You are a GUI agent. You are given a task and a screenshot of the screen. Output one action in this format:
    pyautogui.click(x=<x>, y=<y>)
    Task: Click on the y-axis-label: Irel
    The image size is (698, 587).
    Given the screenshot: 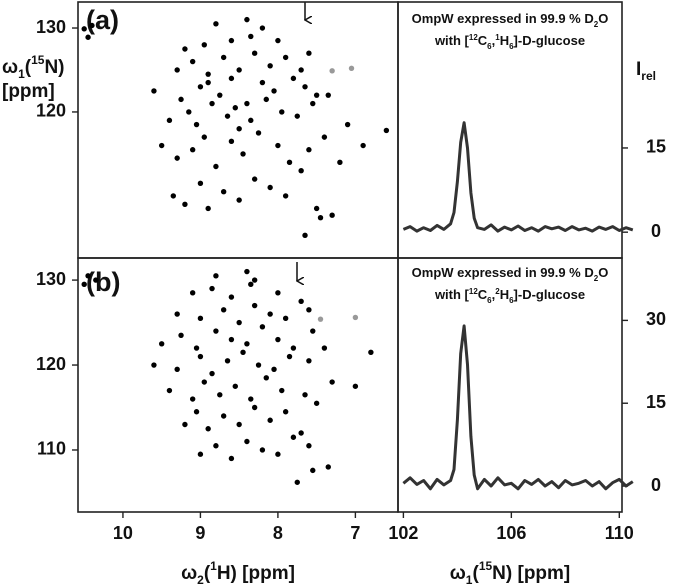 What is the action you would take?
    pyautogui.click(x=646, y=71)
    